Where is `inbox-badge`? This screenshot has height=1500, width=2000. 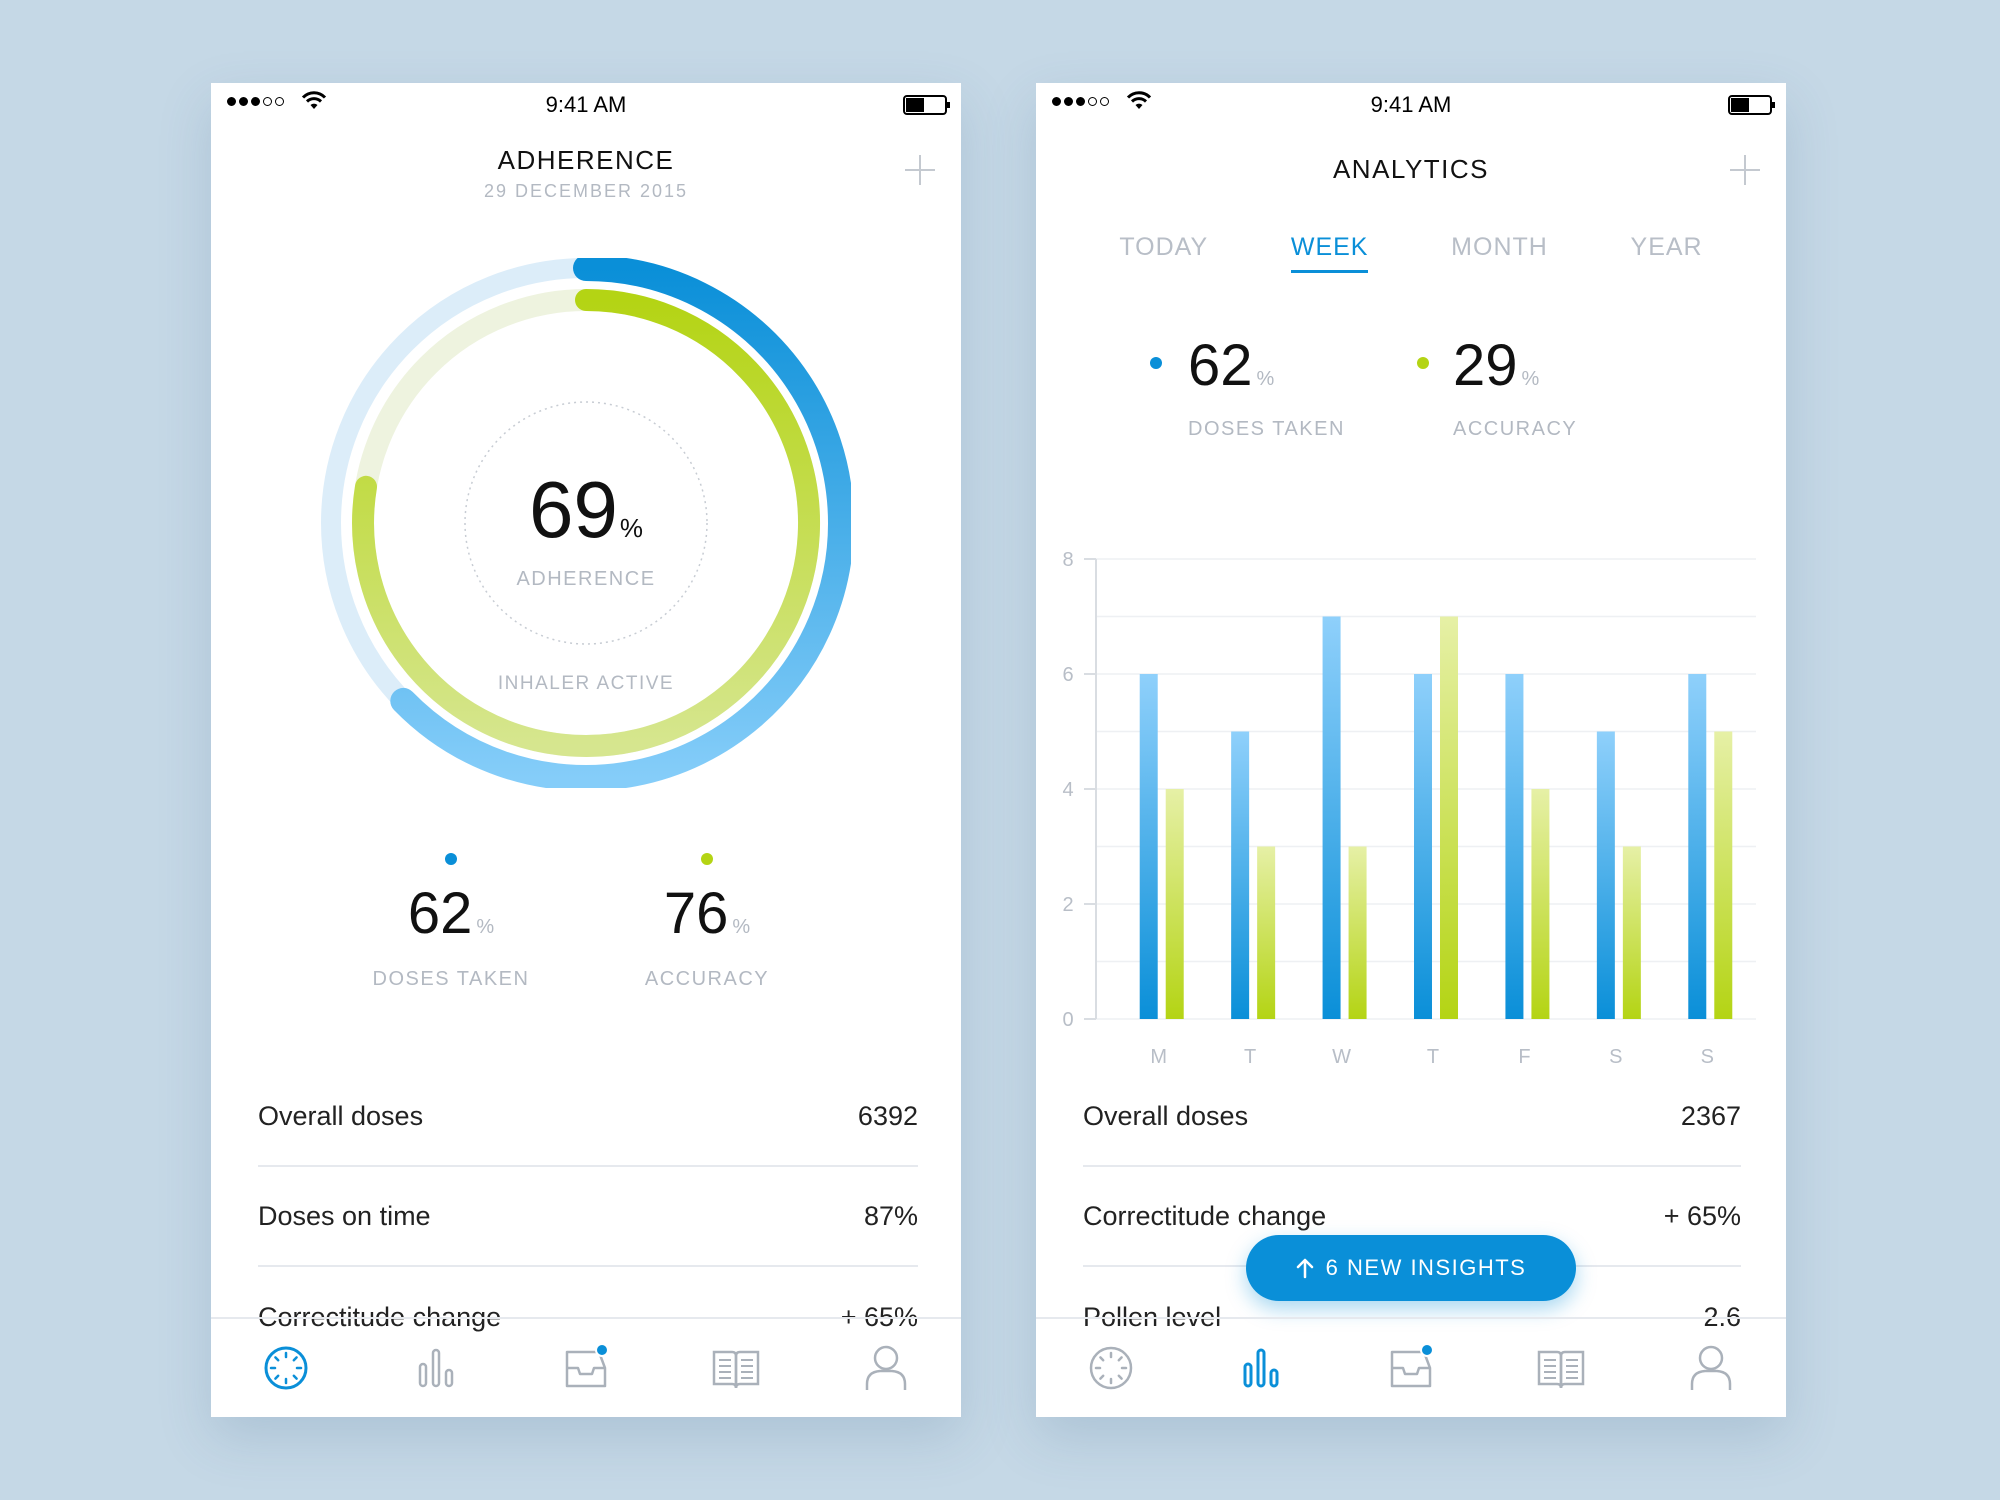 inbox-badge is located at coordinates (602, 1350).